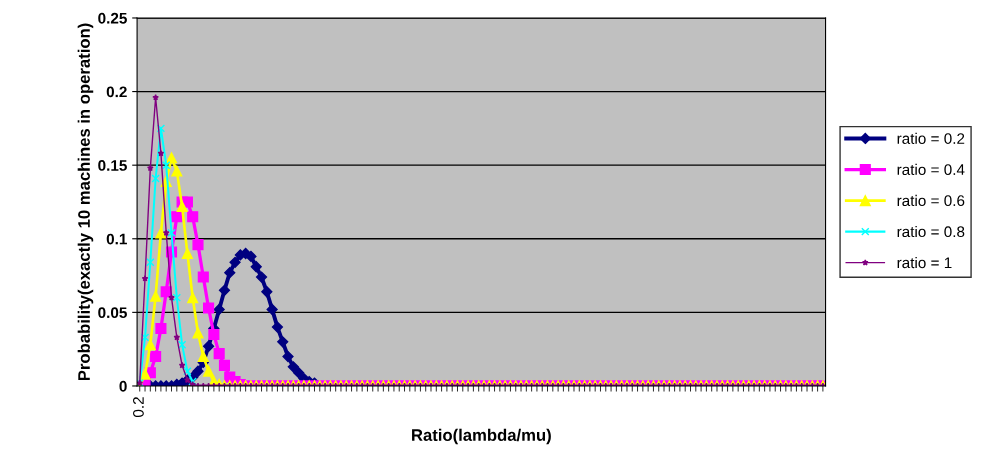 This screenshot has width=1008, height=473. I want to click on x-axis-title: Ratio(lambda/mu), so click(481, 436).